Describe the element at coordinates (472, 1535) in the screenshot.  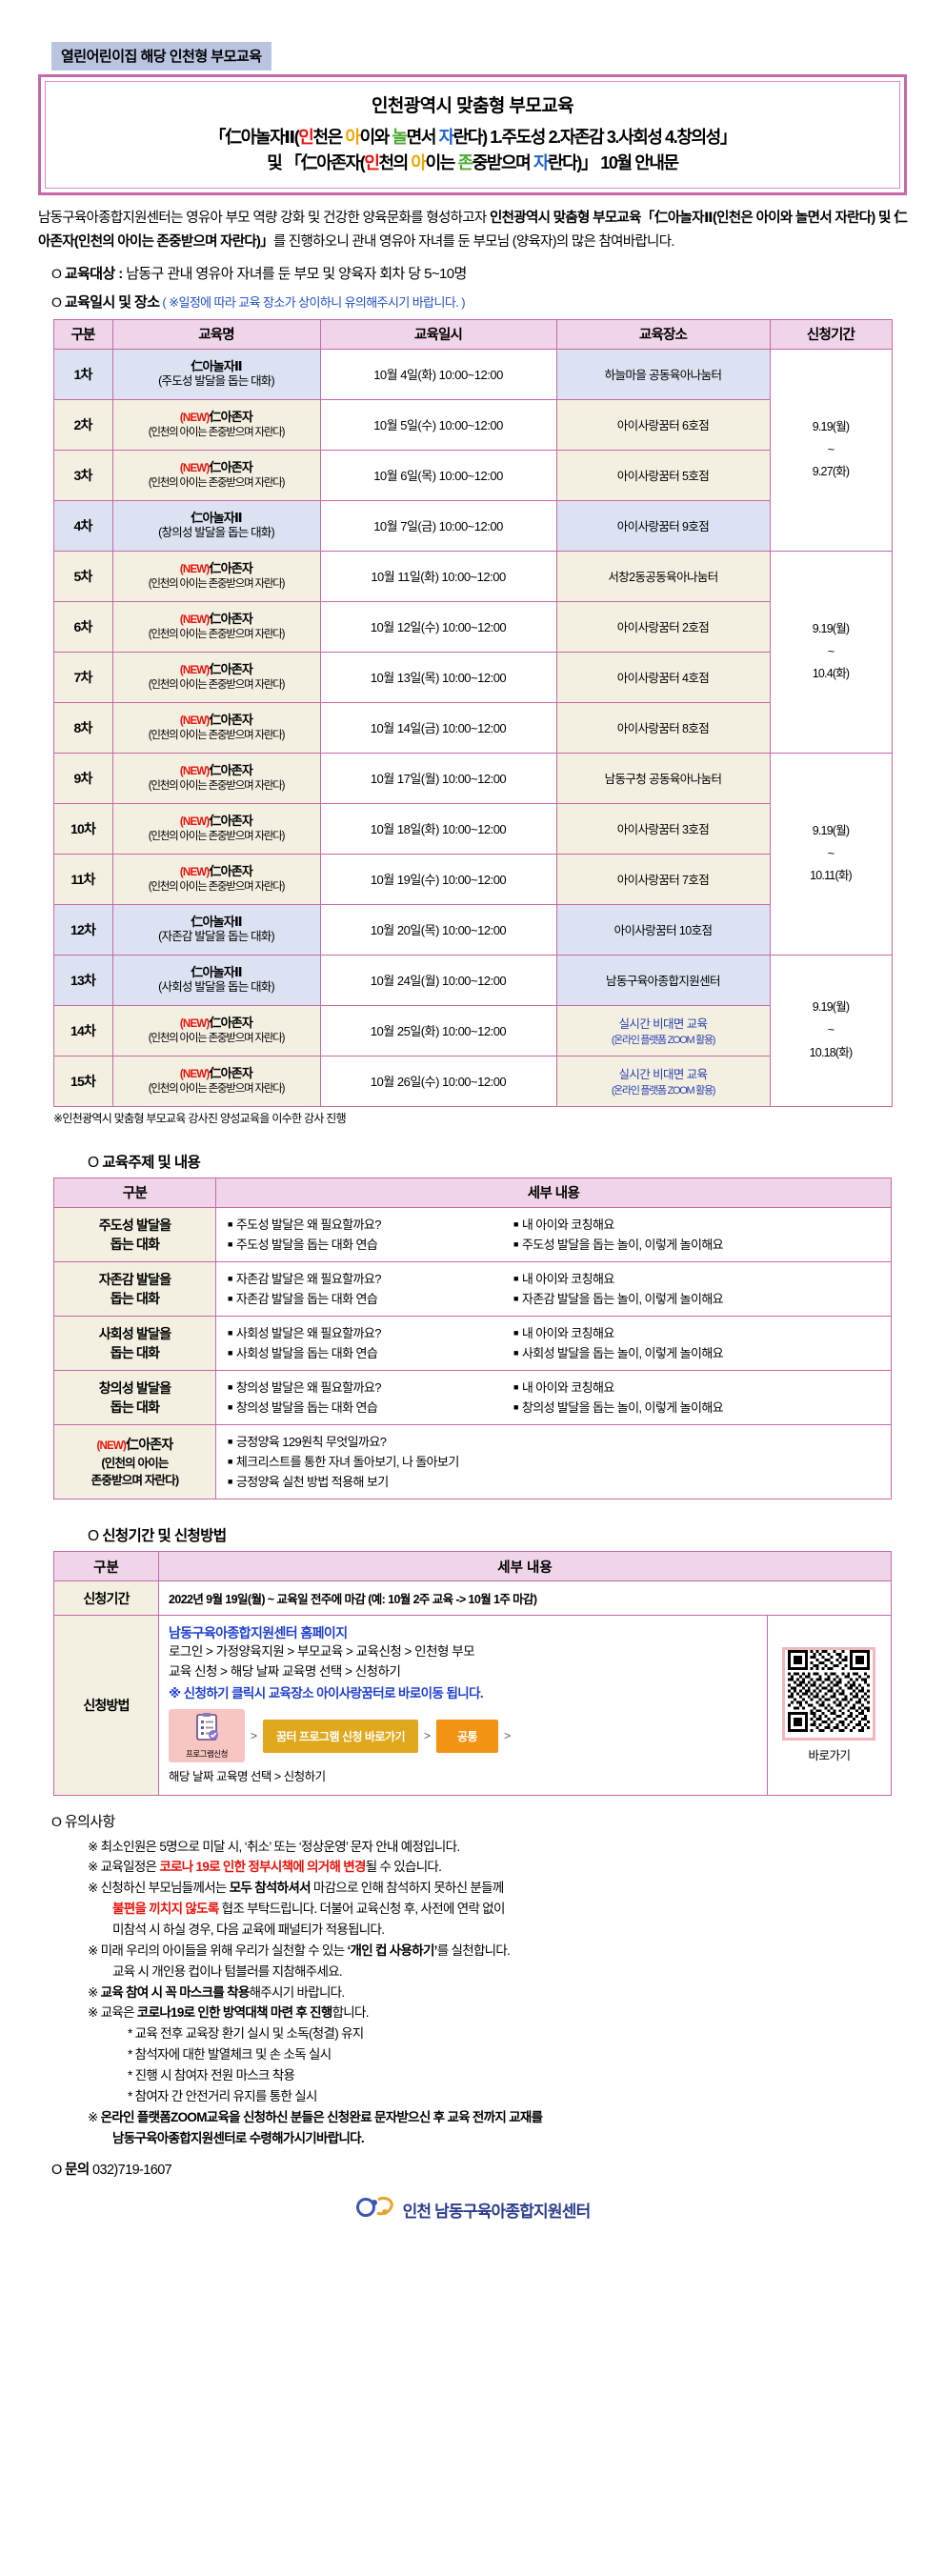
I see `apply-heading: O 신청기간 및 신청방법` at that location.